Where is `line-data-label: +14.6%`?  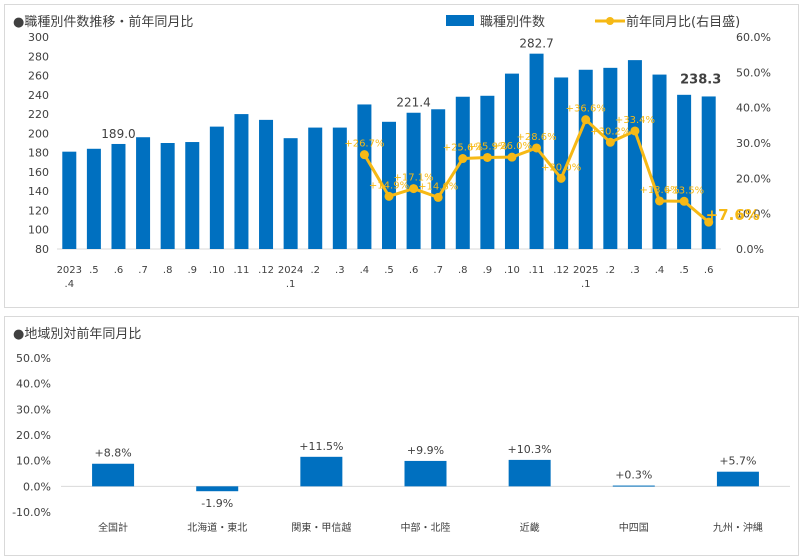
line-data-label: +14.6% is located at coordinates (438, 186).